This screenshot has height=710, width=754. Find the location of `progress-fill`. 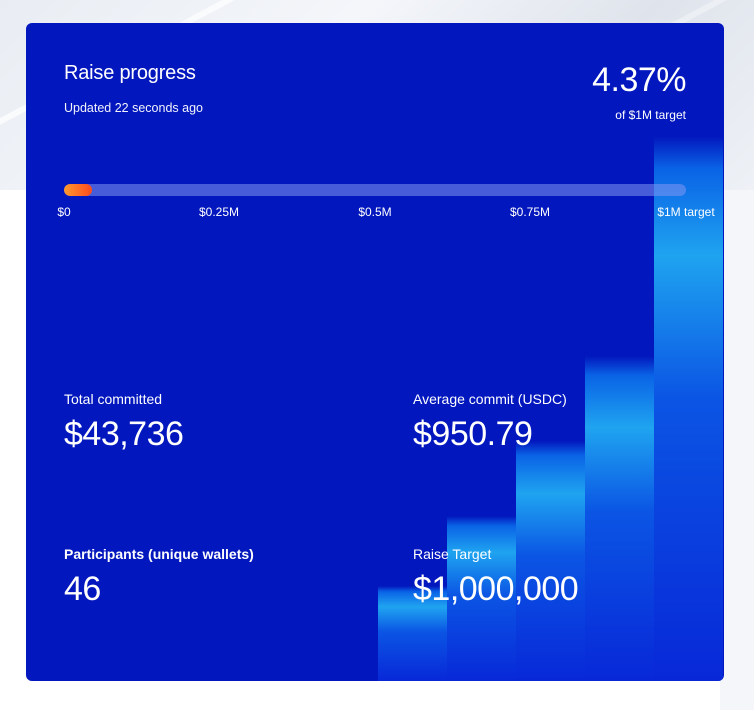

progress-fill is located at coordinates (78, 190).